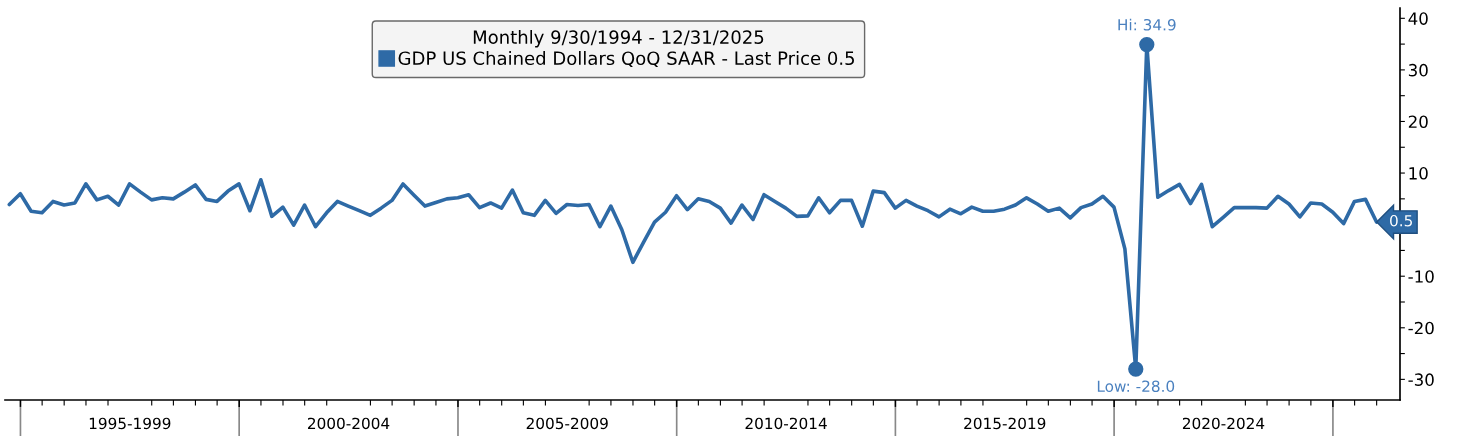 This screenshot has width=1461, height=436. Describe the element at coordinates (348, 423) in the screenshot. I see `x-tick-label: 2000-2004` at that location.